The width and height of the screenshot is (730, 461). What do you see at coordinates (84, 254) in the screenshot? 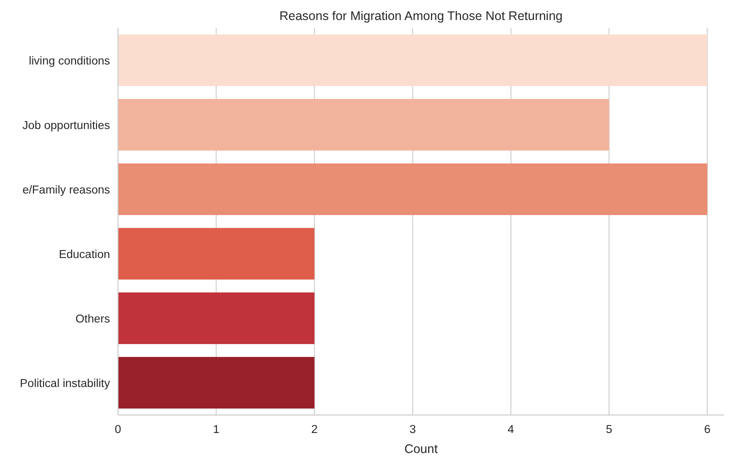
I see `y-tick-label: Education` at bounding box center [84, 254].